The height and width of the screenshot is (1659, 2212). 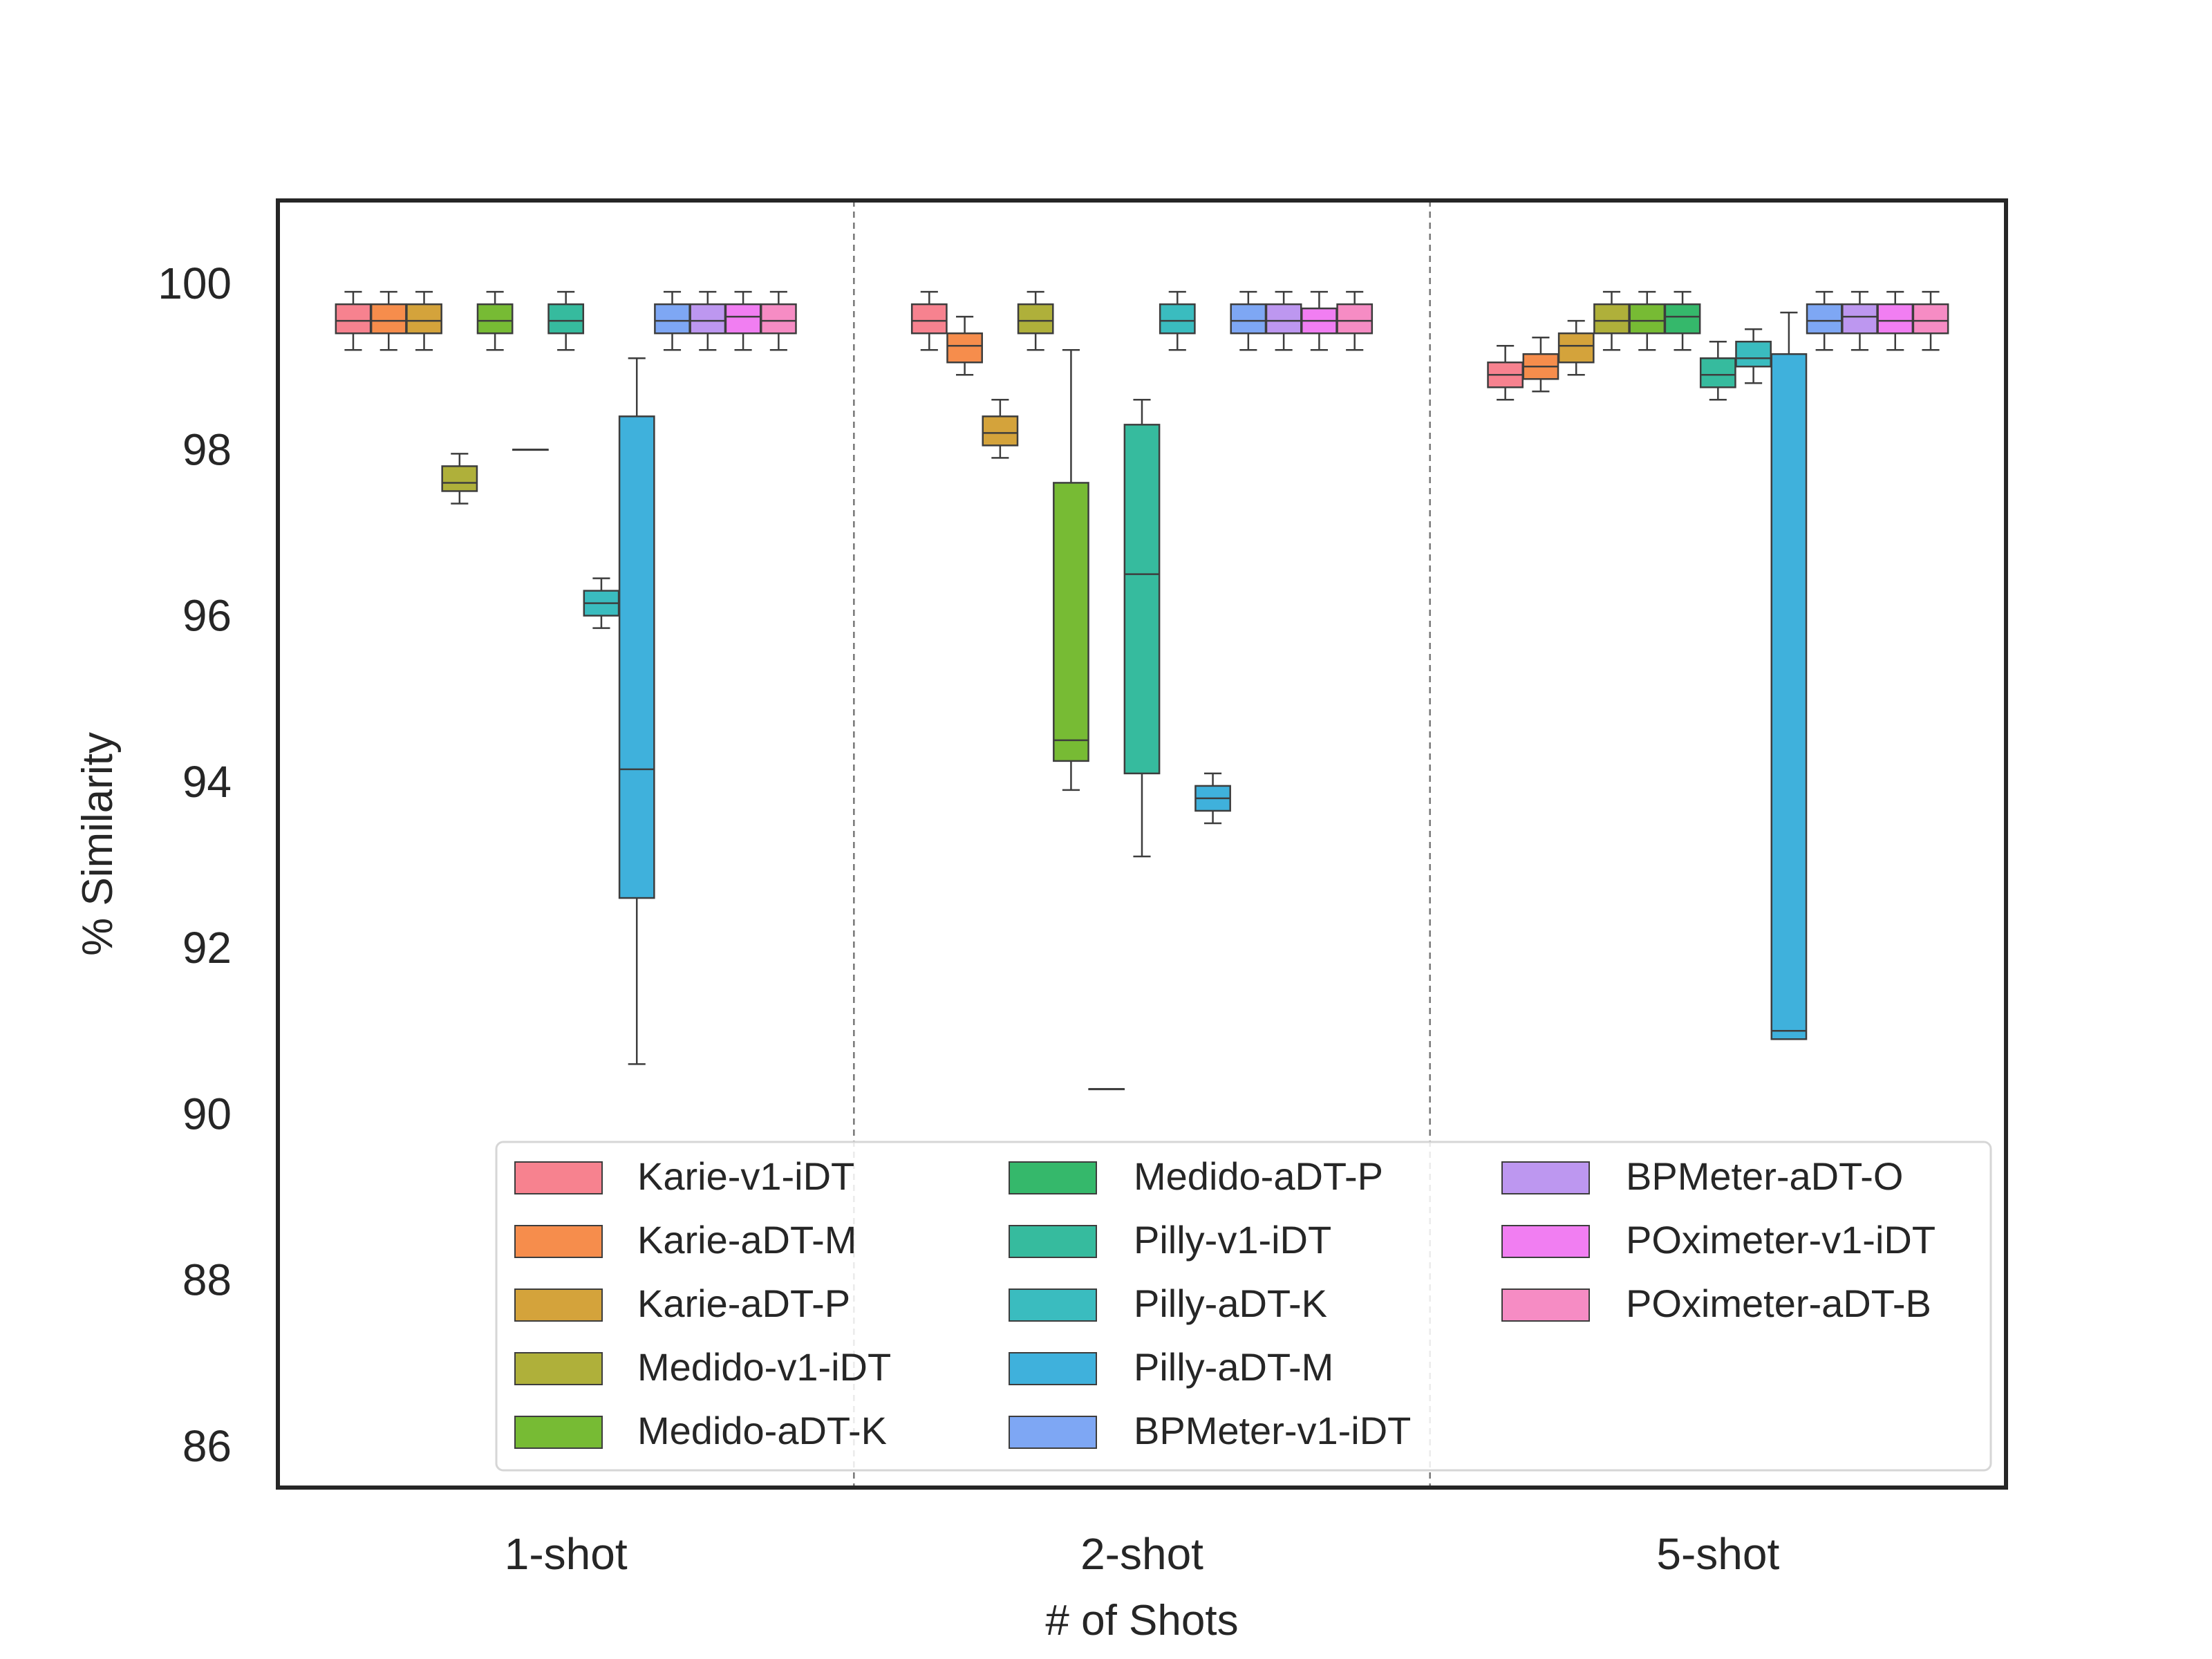 I want to click on legend-frame, so click(x=1243, y=1306).